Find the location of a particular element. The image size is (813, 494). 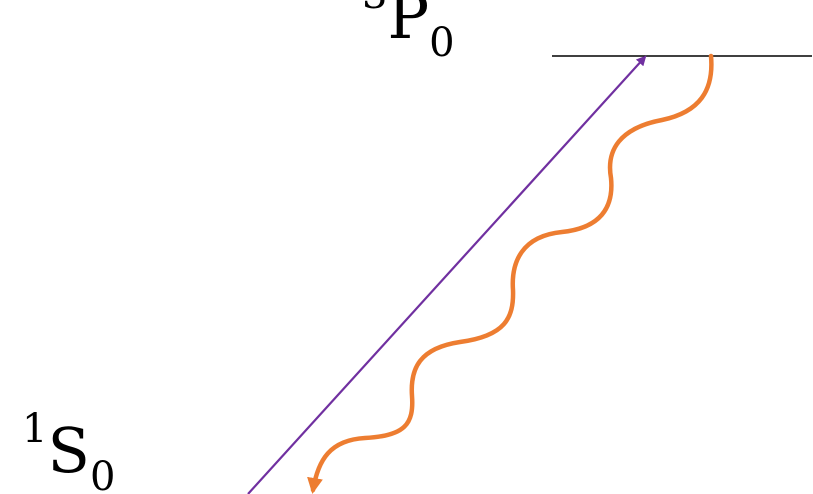

lower-state-label: 1S0 is located at coordinates (68, 451).